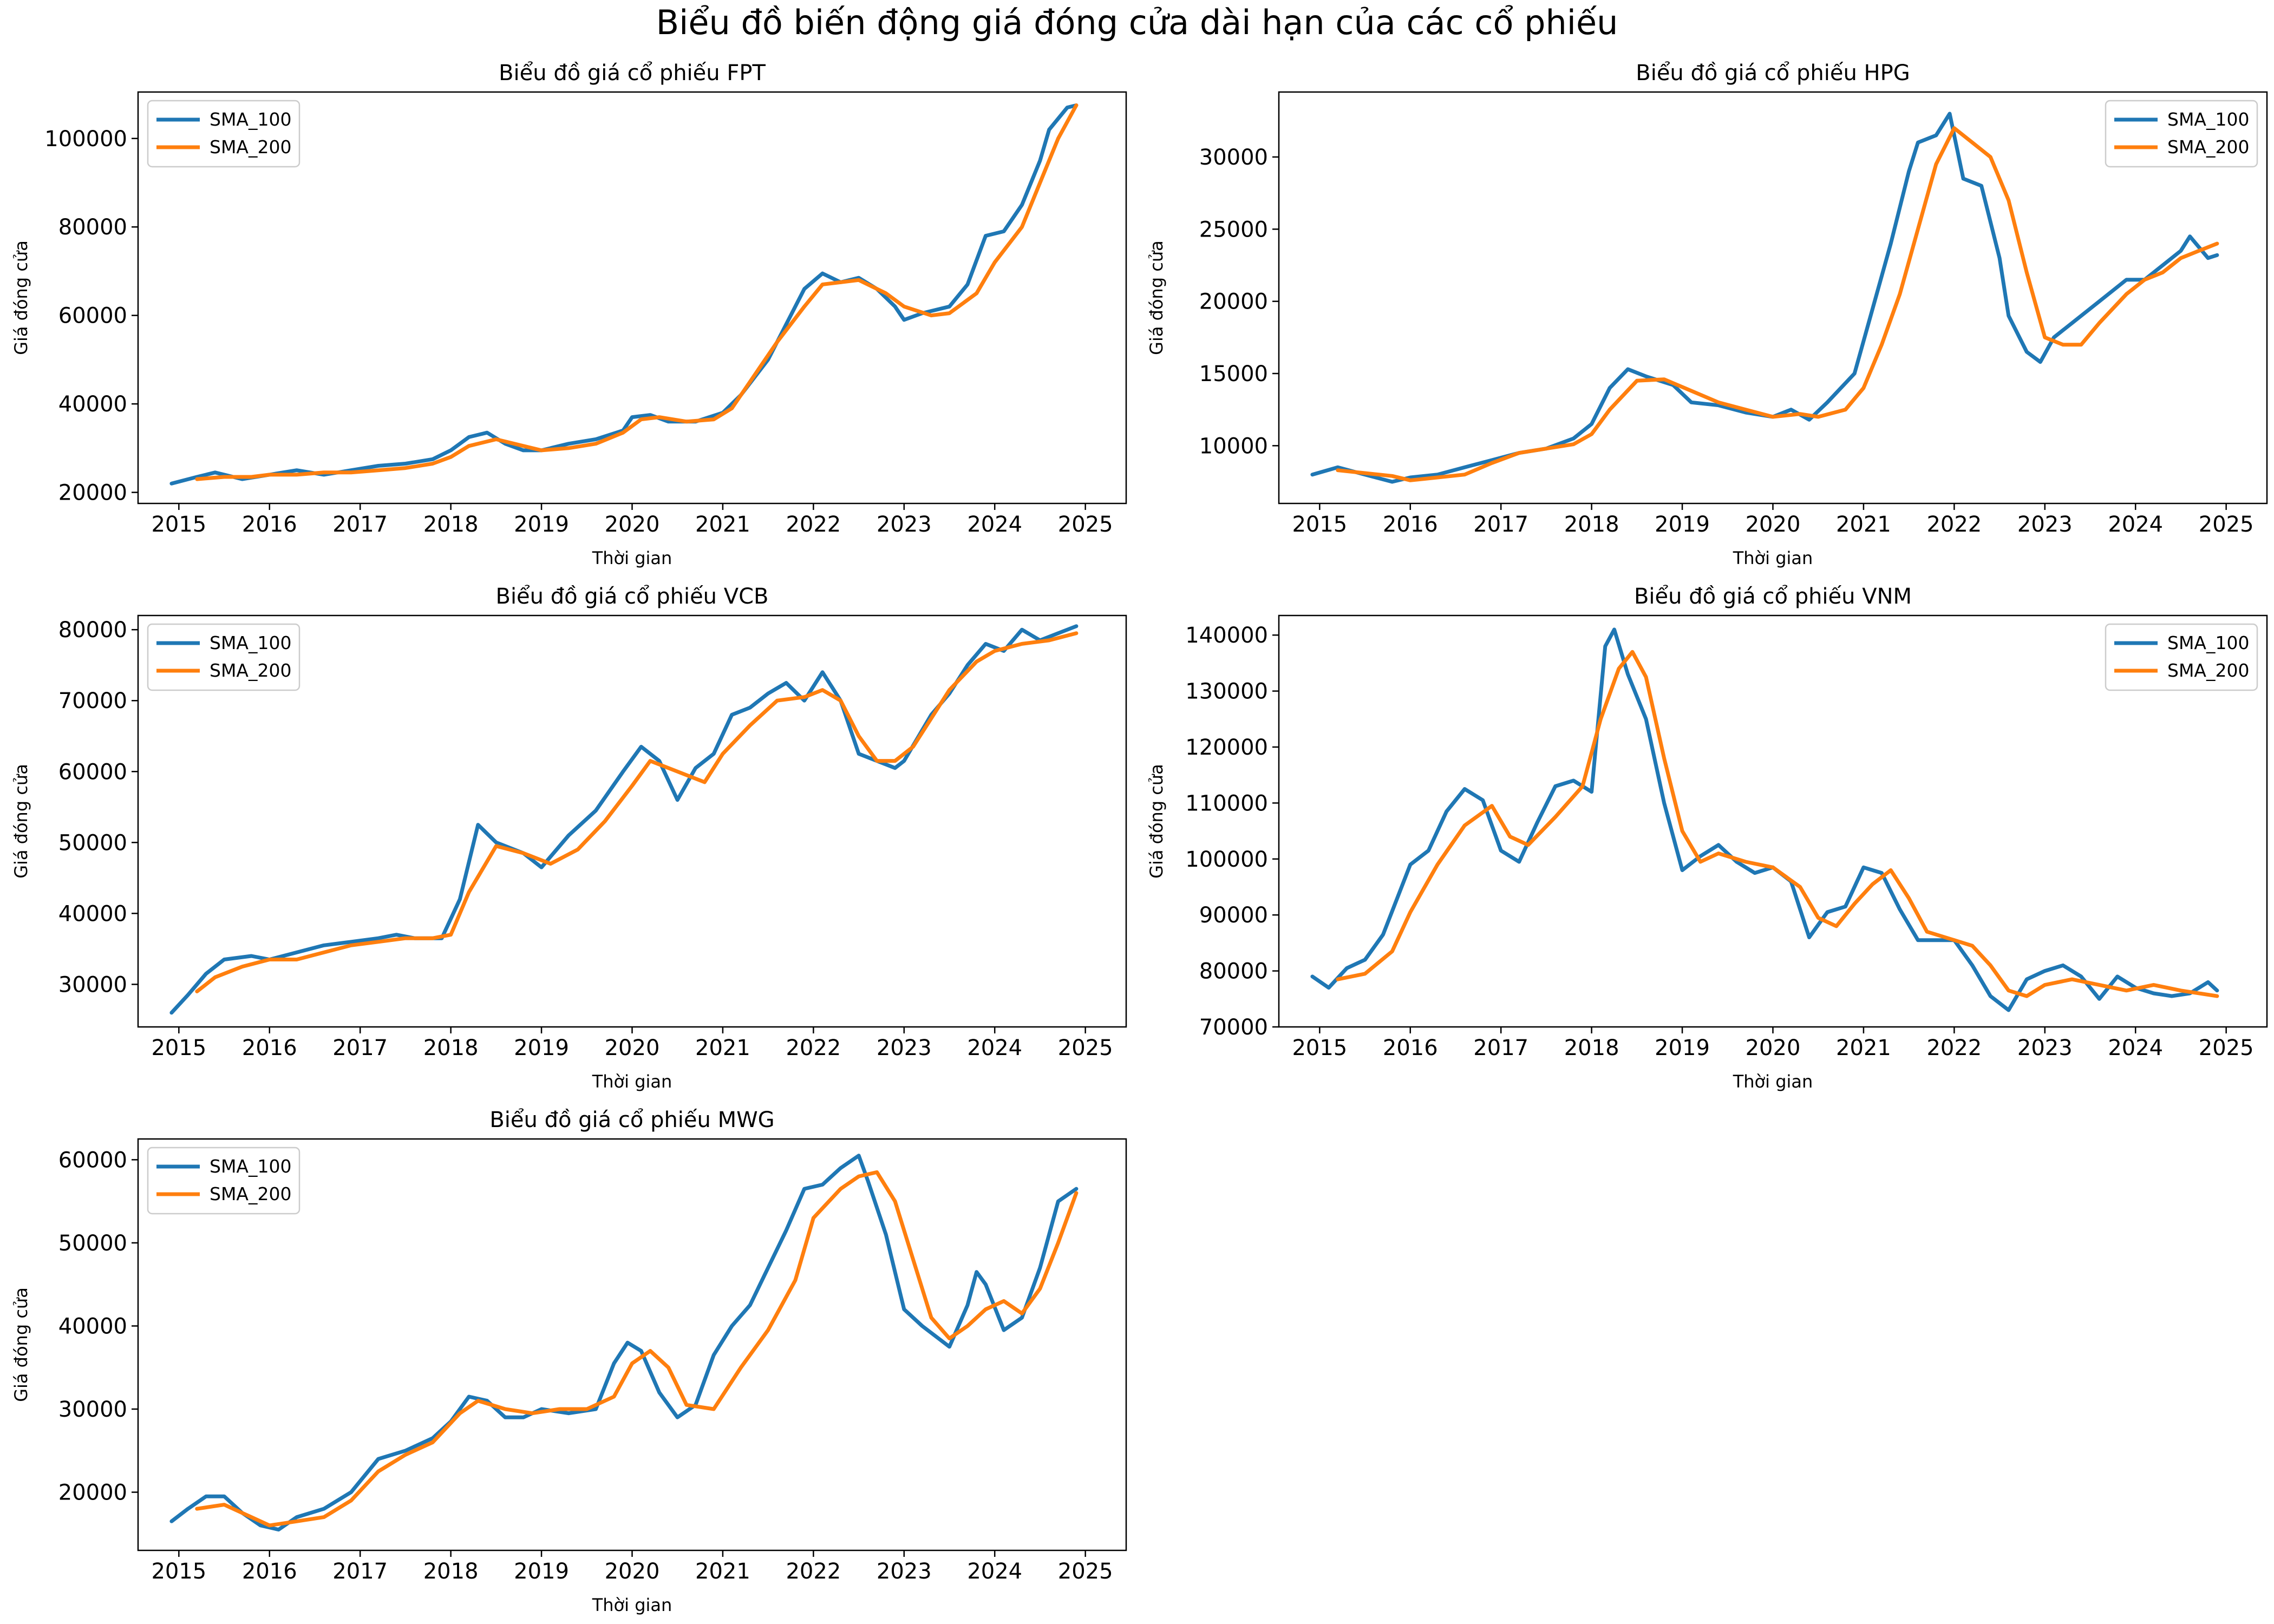 The image size is (2274, 1624). Describe the element at coordinates (1234, 446) in the screenshot. I see `y-tick-label: 10000` at that location.